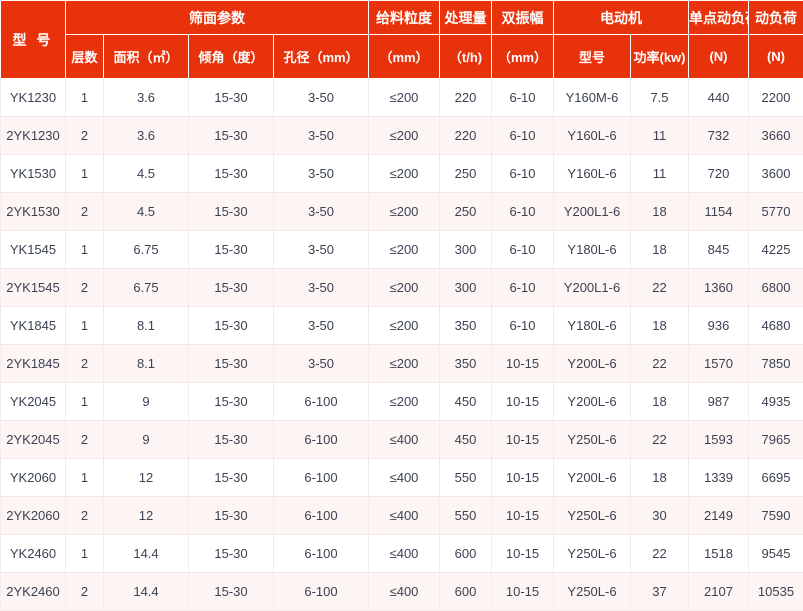 The height and width of the screenshot is (611, 803). Describe the element at coordinates (85, 57) in the screenshot. I see `header-layers: 层数` at that location.